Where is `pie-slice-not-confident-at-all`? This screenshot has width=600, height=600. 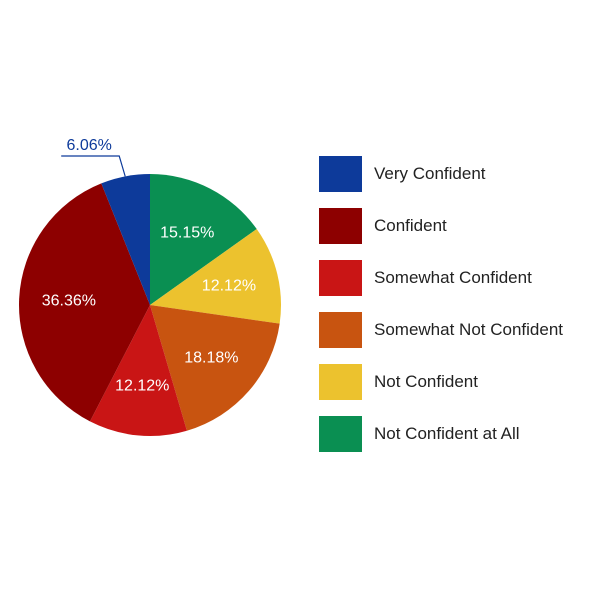 pie-slice-not-confident-at-all is located at coordinates (203, 239).